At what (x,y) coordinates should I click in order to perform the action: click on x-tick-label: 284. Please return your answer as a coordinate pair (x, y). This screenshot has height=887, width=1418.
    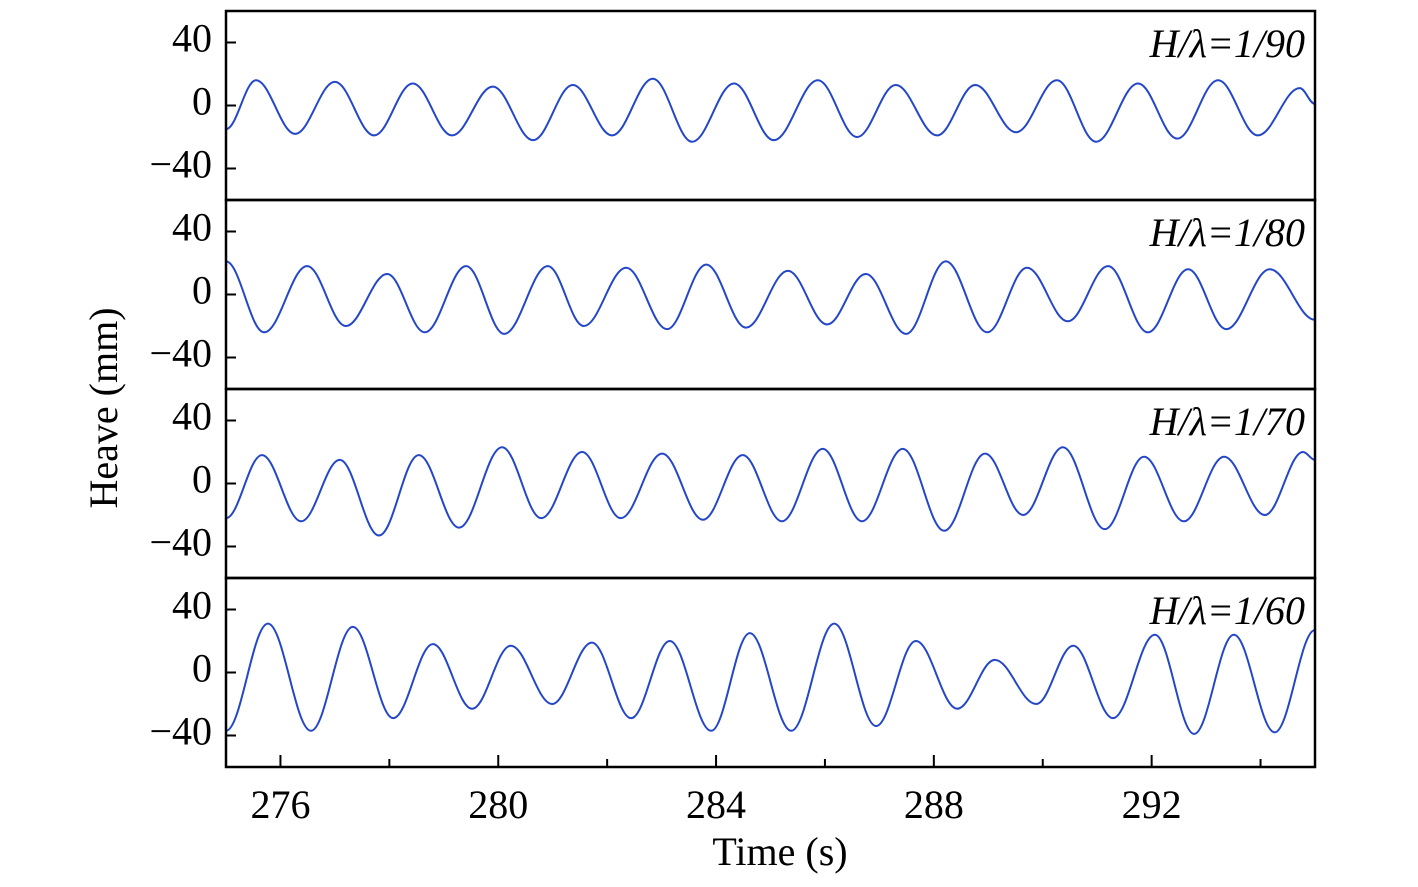
    Looking at the image, I should click on (716, 804).